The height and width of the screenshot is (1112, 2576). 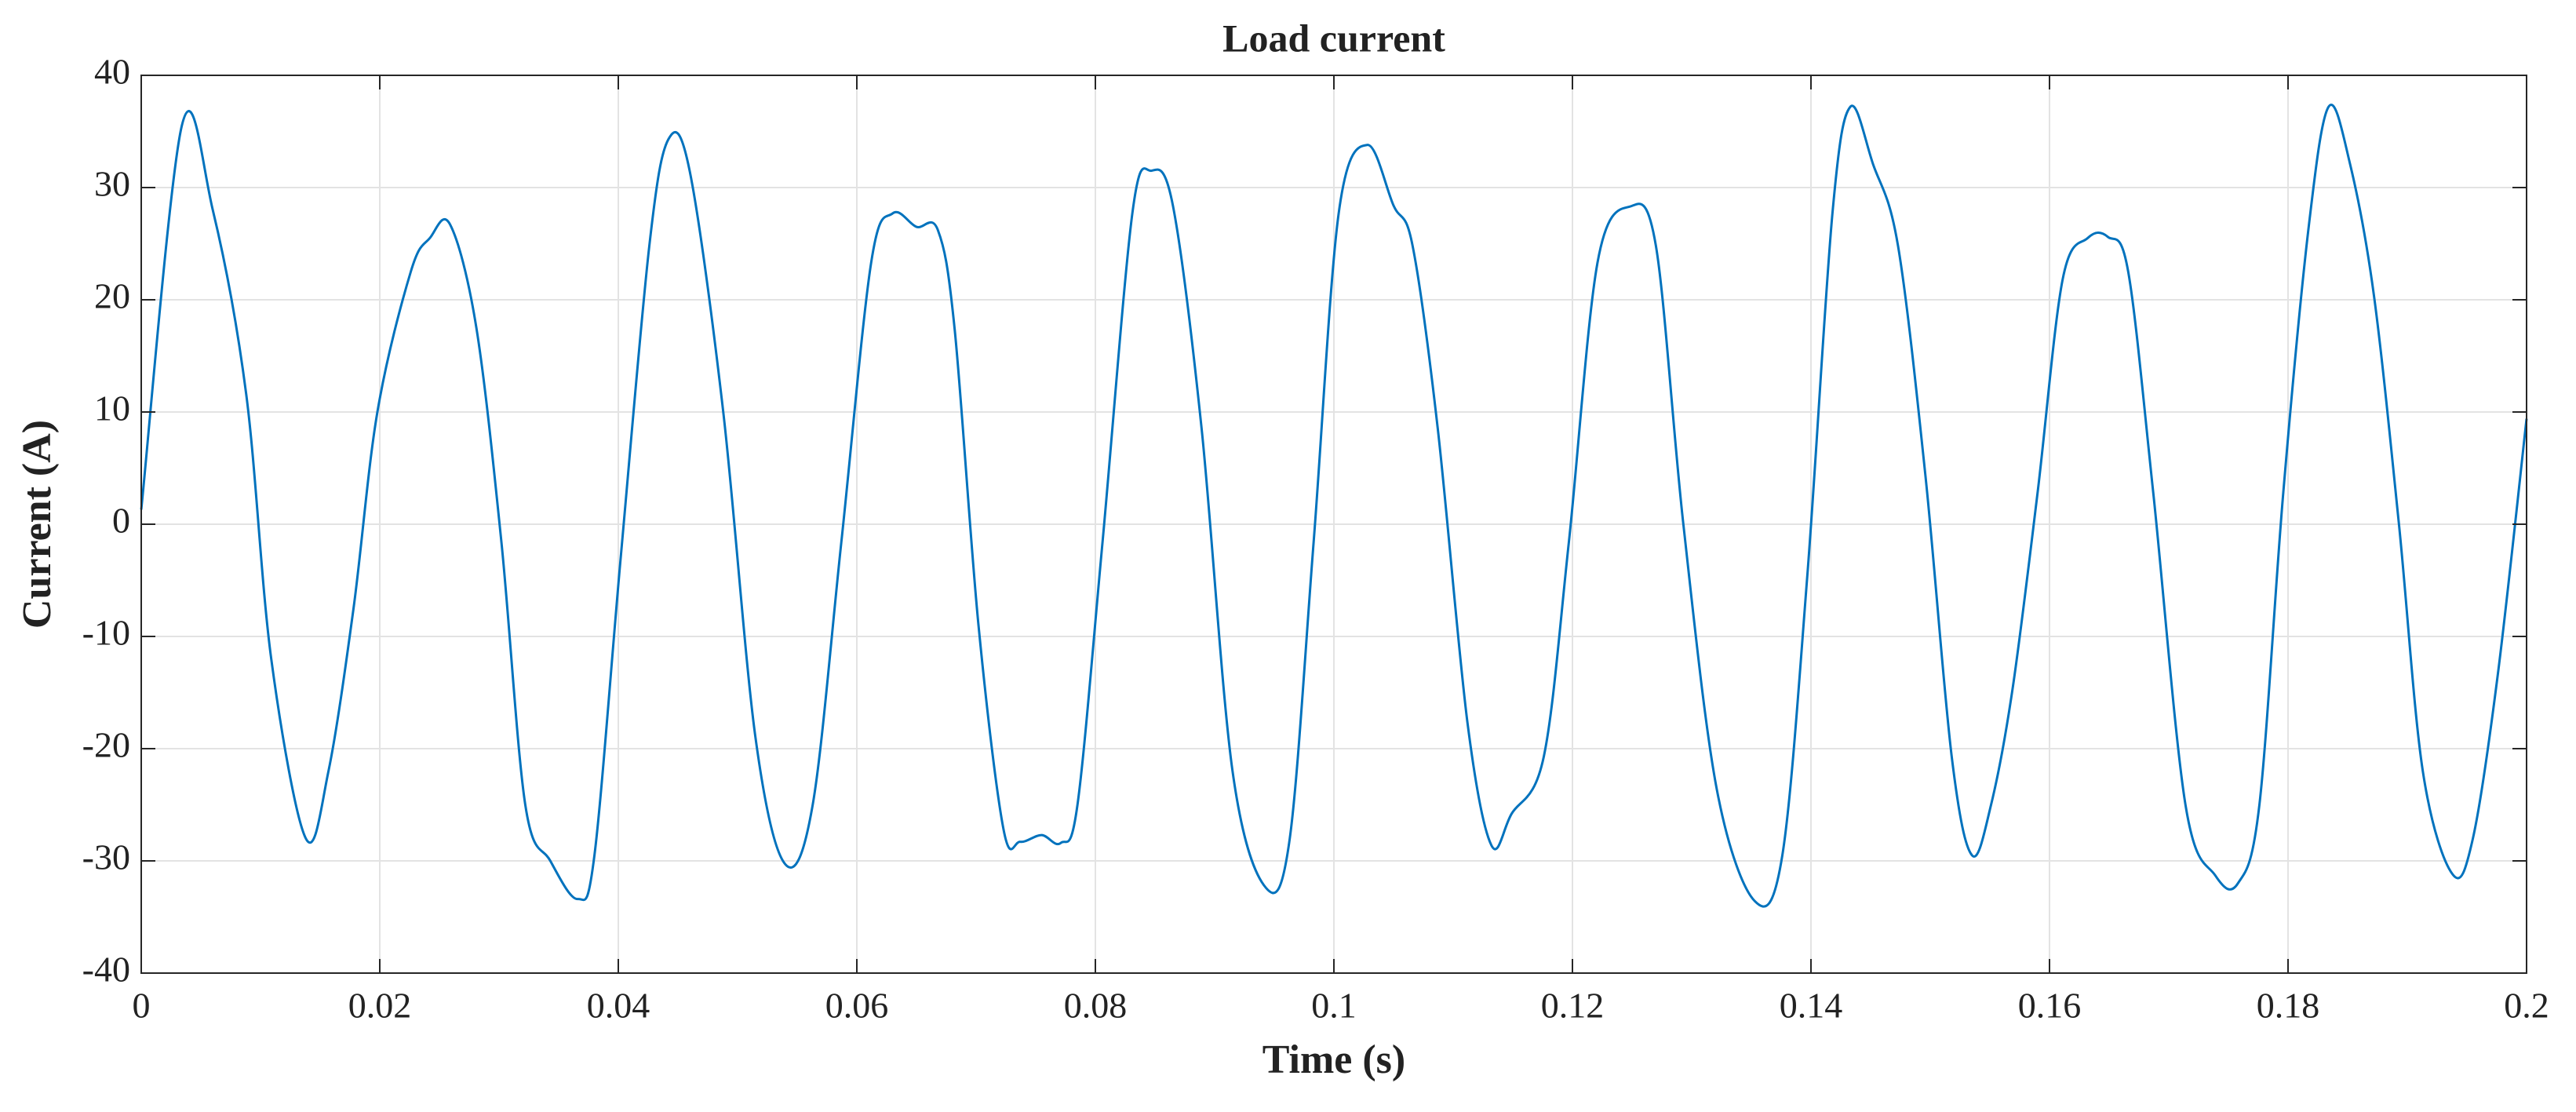 What do you see at coordinates (142, 1006) in the screenshot?
I see `x-tick-label: 0` at bounding box center [142, 1006].